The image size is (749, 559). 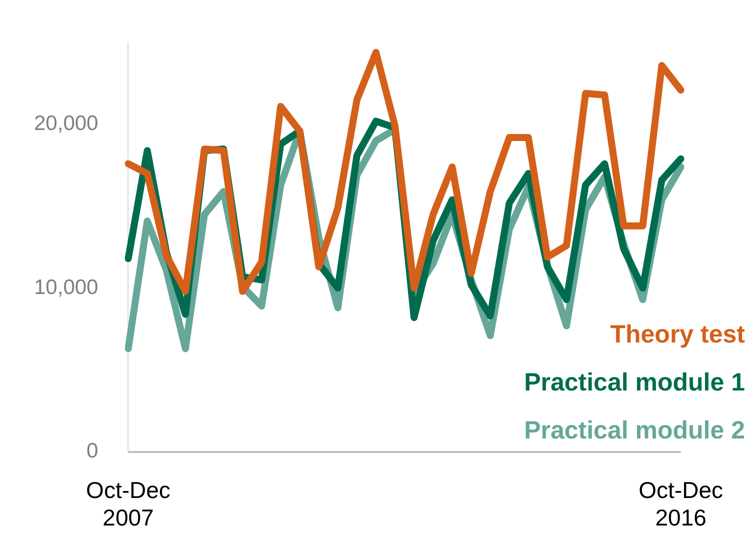 I want to click on y-tick-label: 0, so click(x=92, y=451).